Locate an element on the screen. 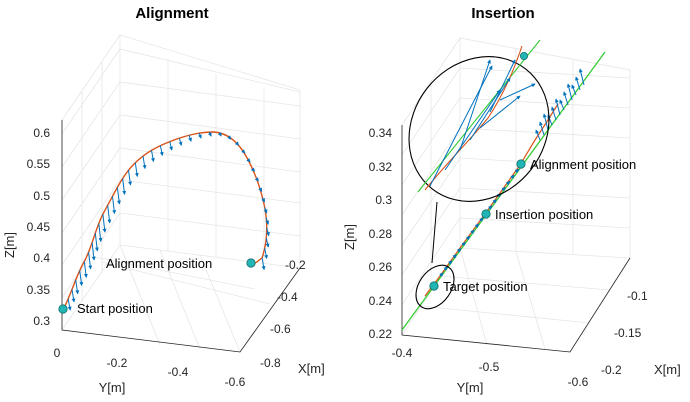 This screenshot has height=402, width=690. z-tick: 0.32 is located at coordinates (381, 167).